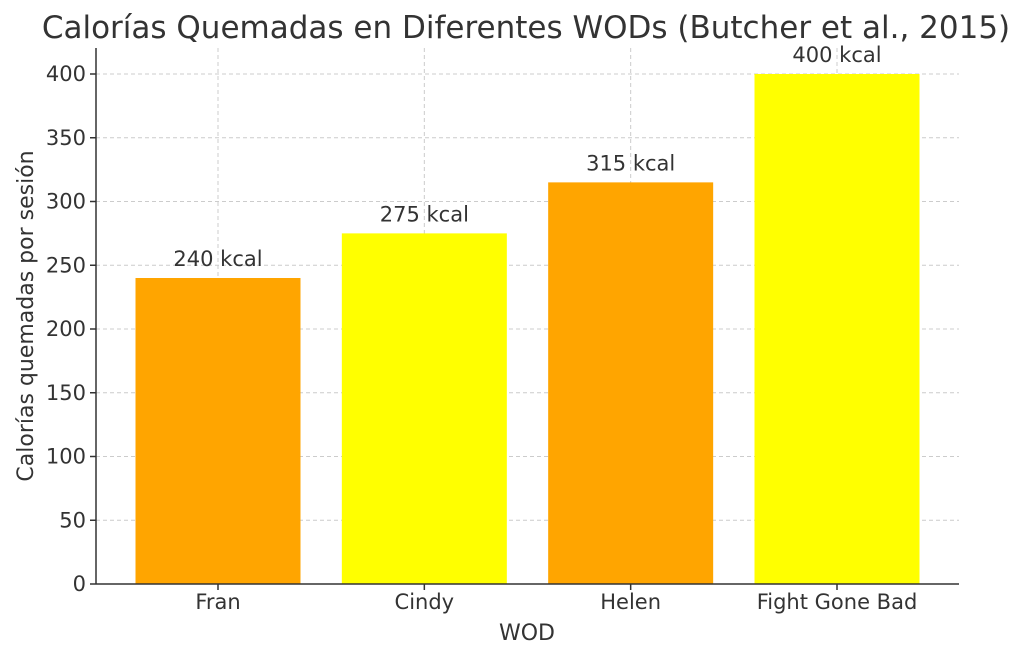 This screenshot has height=658, width=1024. What do you see at coordinates (837, 602) in the screenshot?
I see `x-tick-label: Fight Gone Bad` at bounding box center [837, 602].